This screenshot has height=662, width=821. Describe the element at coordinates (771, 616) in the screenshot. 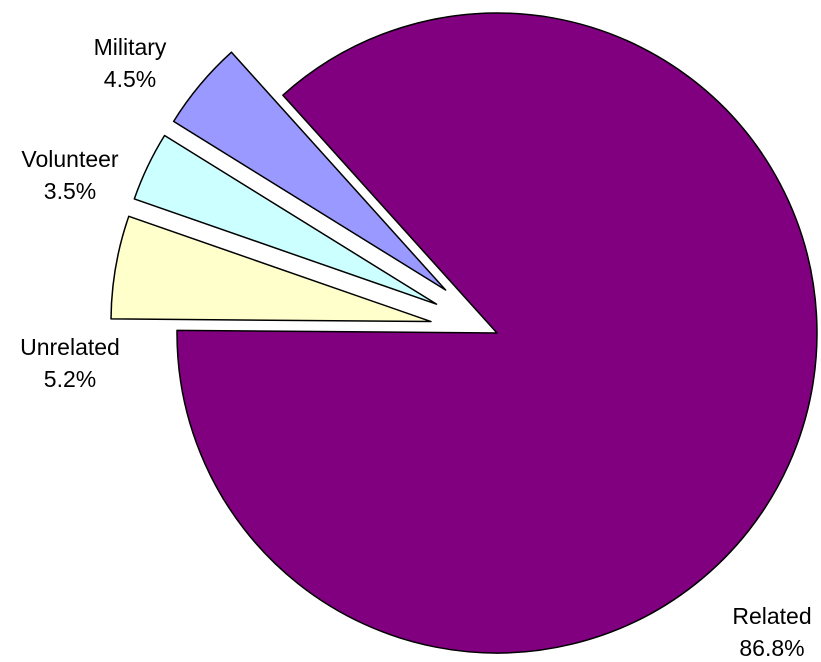

I see `slice-category-label: Related` at that location.